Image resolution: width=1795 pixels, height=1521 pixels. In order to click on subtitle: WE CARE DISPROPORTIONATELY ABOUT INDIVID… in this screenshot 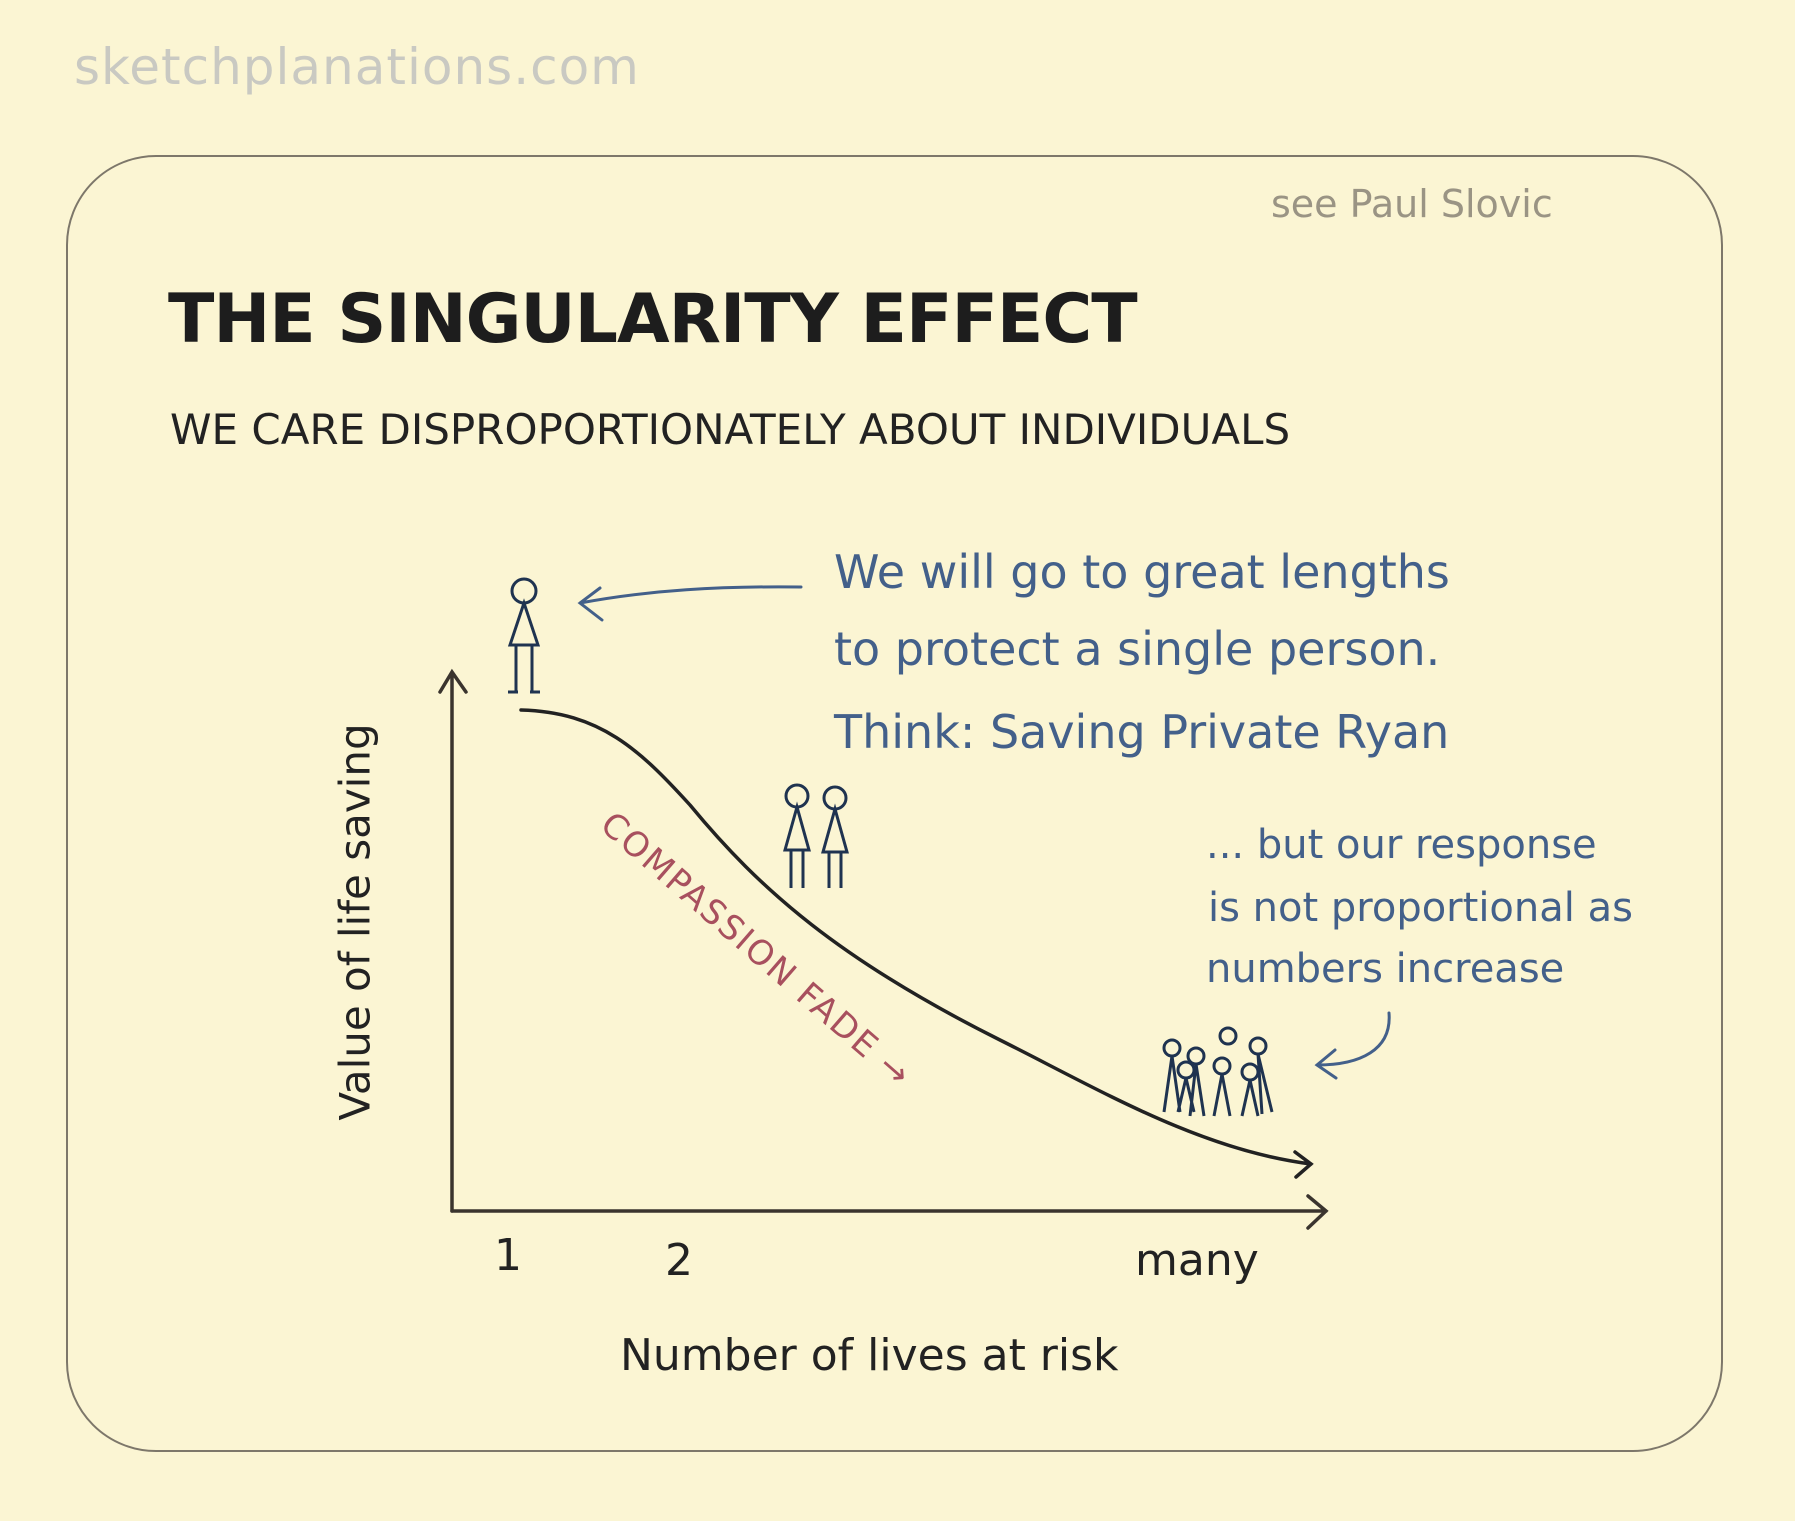, I will do `click(730, 429)`.